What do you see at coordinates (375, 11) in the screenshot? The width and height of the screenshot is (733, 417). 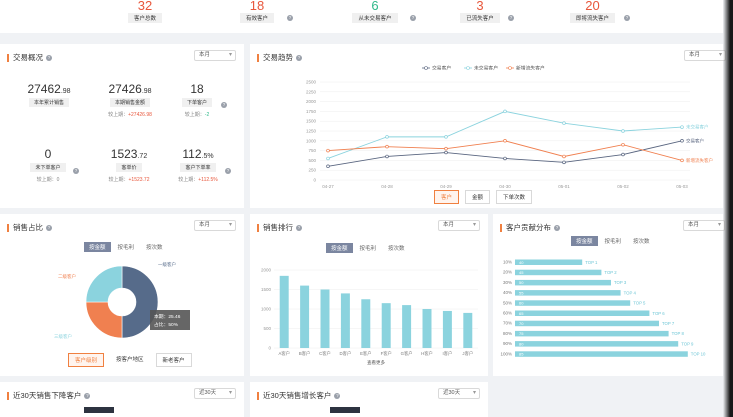 I see `stat-never-traded: 6 从未交易客户` at bounding box center [375, 11].